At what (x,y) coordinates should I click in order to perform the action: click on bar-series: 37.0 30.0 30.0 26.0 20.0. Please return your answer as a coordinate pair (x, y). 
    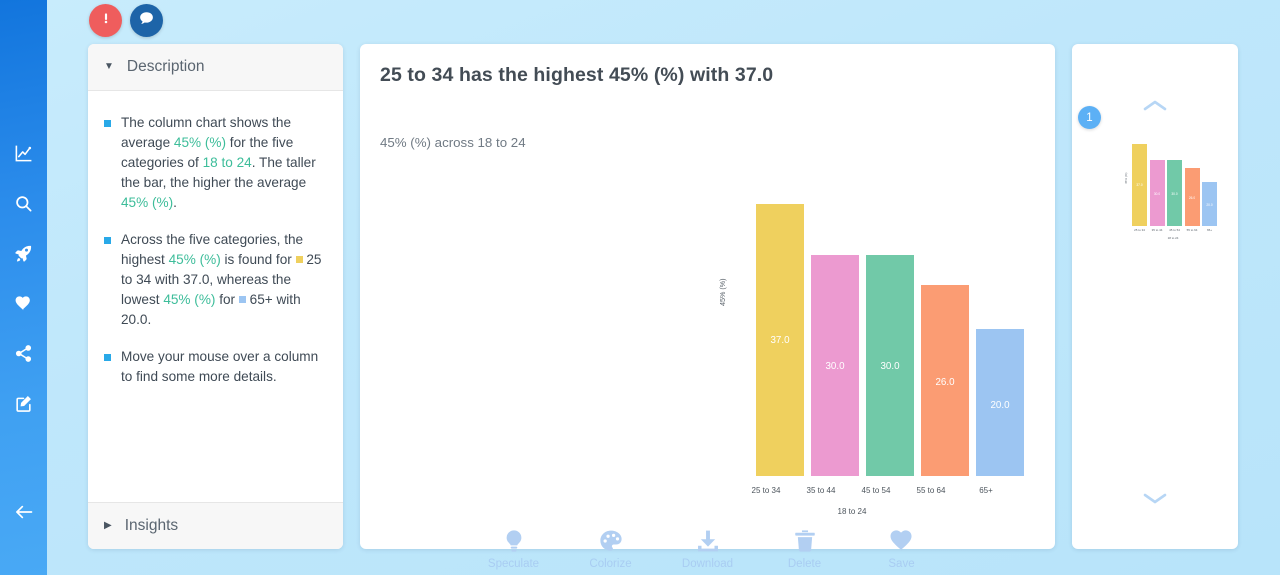
    Looking at the image, I should click on (890, 340).